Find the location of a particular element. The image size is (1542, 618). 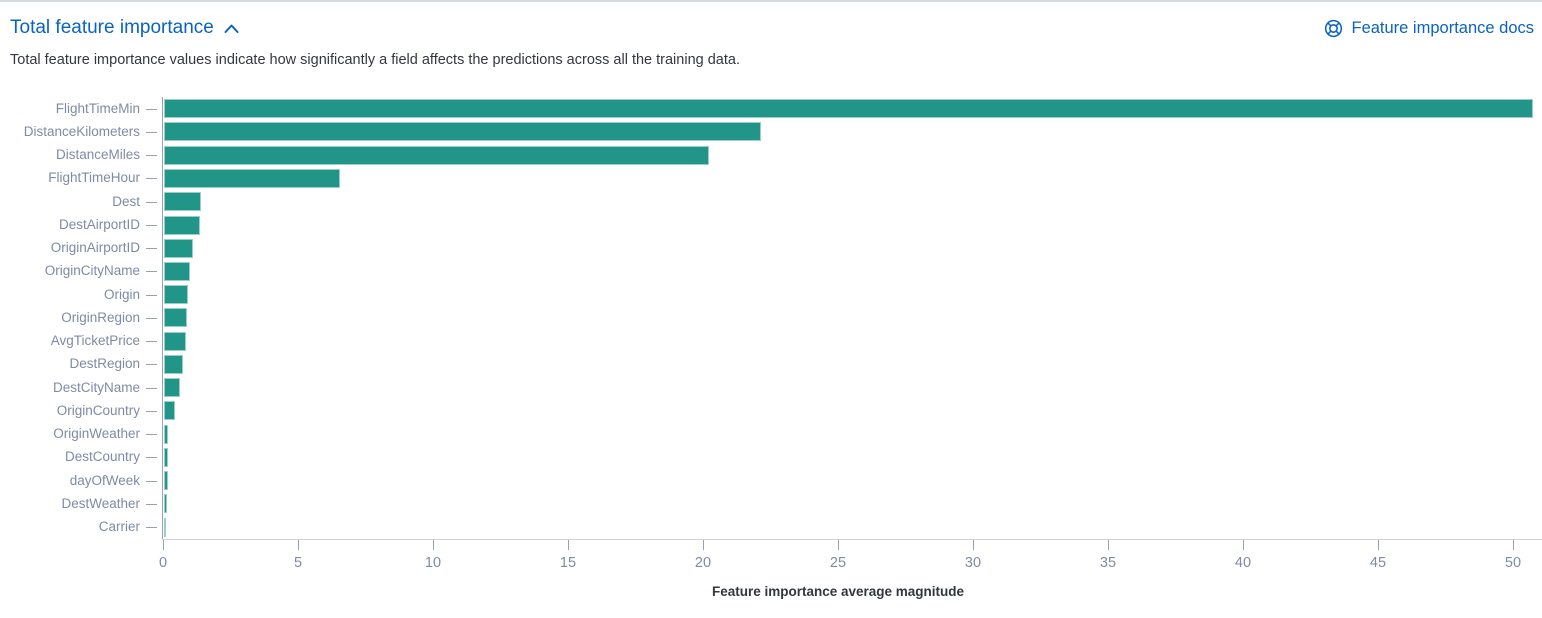

bar-DestCityName is located at coordinates (172, 388).